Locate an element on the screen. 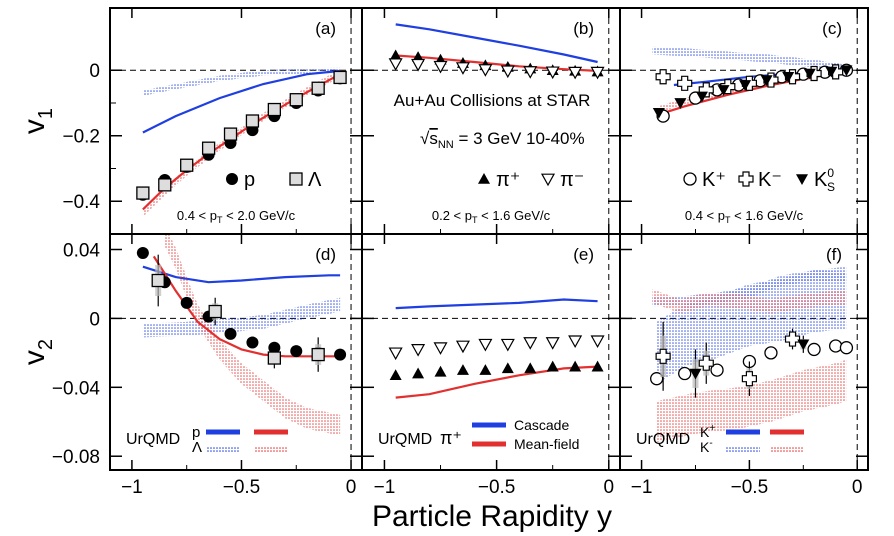 The height and width of the screenshot is (536, 894). model-band-Mean-field-K⁻ is located at coordinates (751, 401).